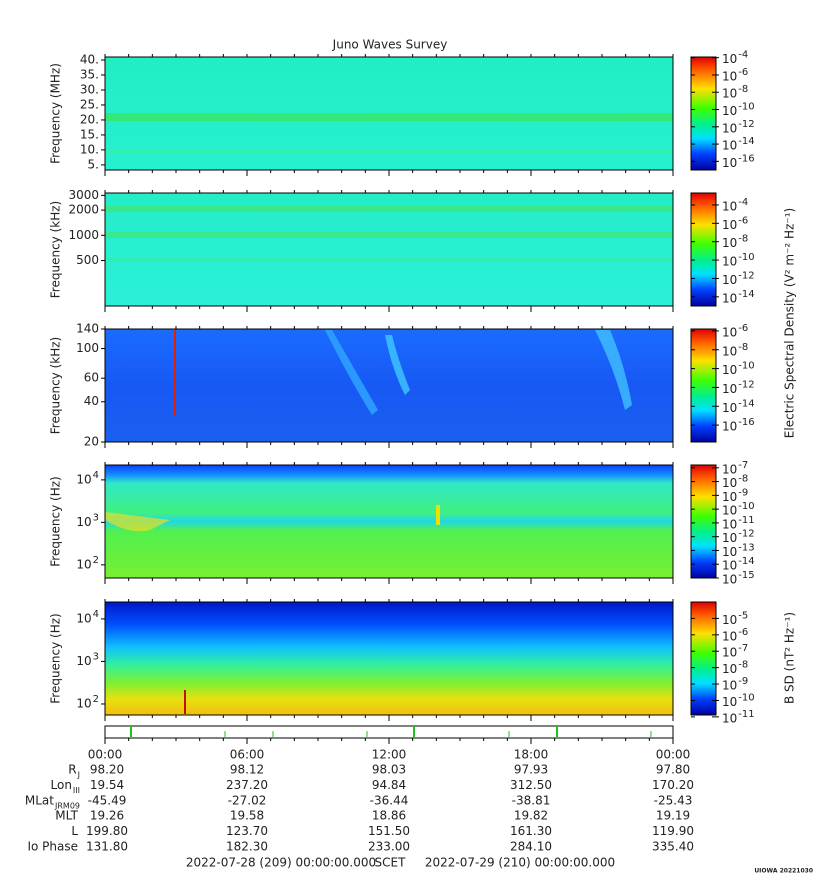  What do you see at coordinates (390, 45) in the screenshot?
I see `chart-title: Juno Waves Survey` at bounding box center [390, 45].